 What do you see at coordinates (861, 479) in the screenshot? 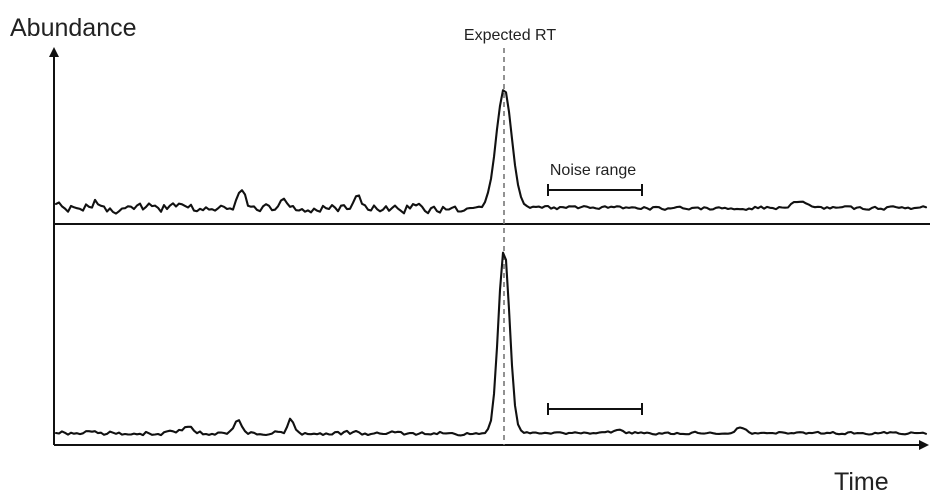
I see `x-axis-label: Time` at bounding box center [861, 479].